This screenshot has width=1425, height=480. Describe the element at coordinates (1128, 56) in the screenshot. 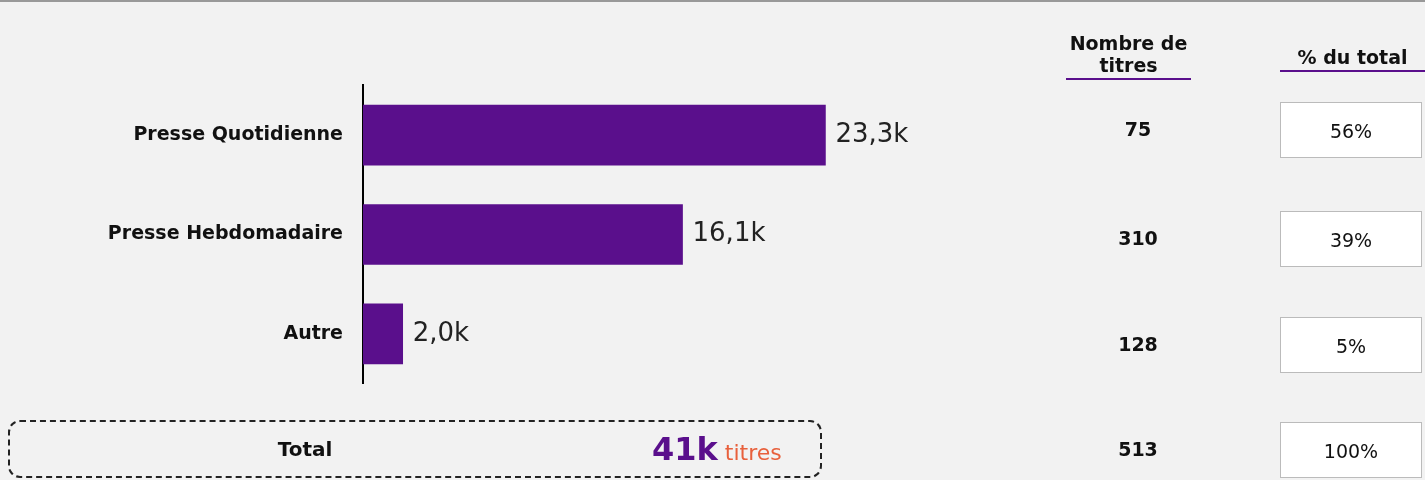

I see `text: Nombre de titres` at that location.